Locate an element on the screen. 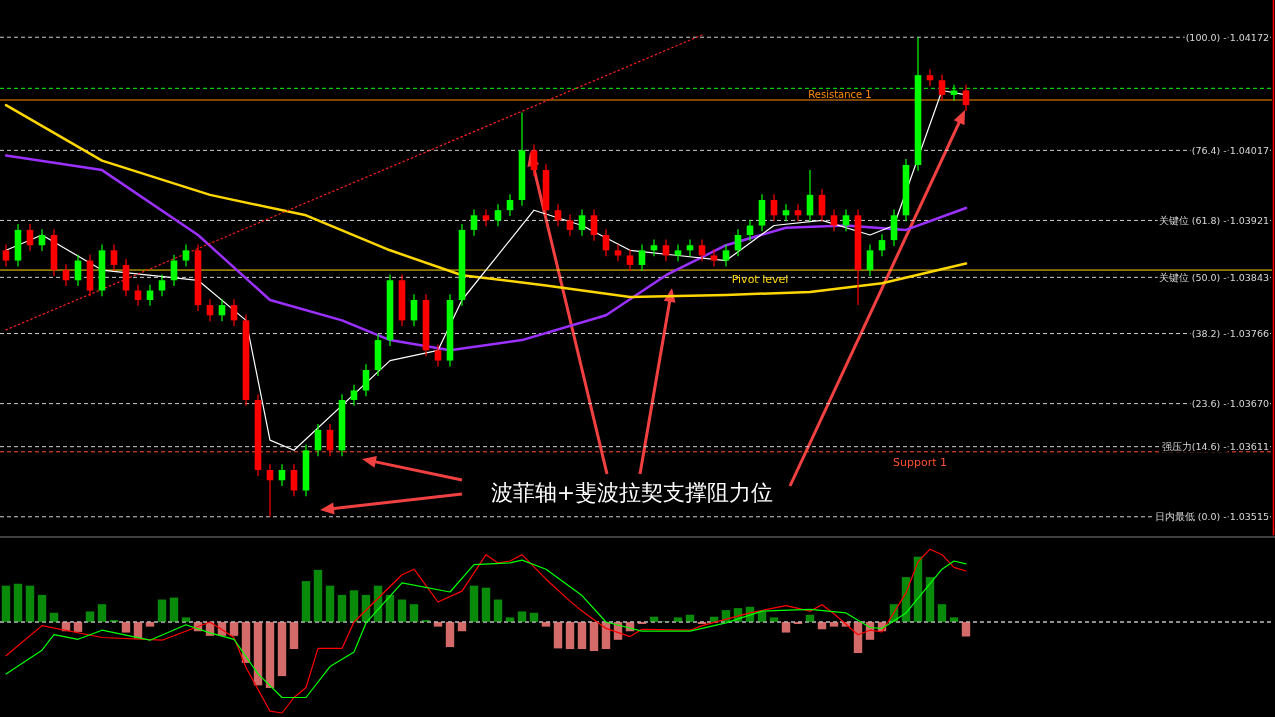  annotation: 日内最低 (0.0) - is located at coordinates (1190, 517).